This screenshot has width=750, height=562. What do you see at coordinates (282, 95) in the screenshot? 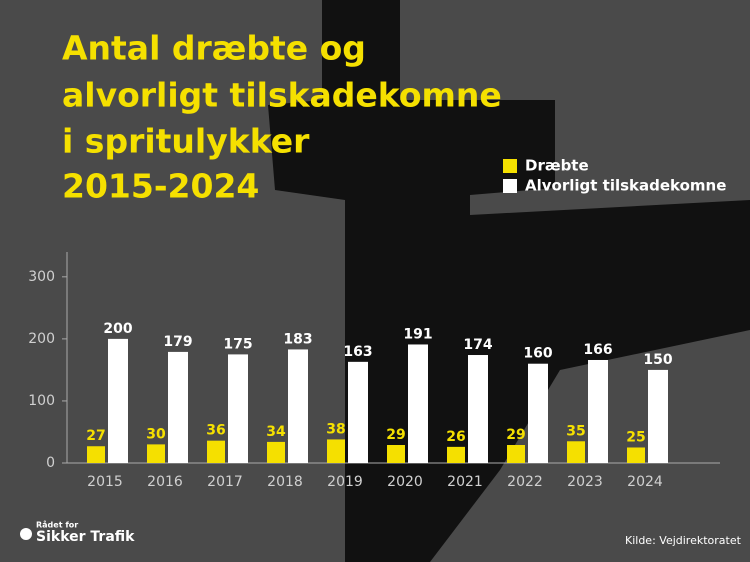
I see `title-line: alvorligt tilskadekomne` at bounding box center [282, 95].